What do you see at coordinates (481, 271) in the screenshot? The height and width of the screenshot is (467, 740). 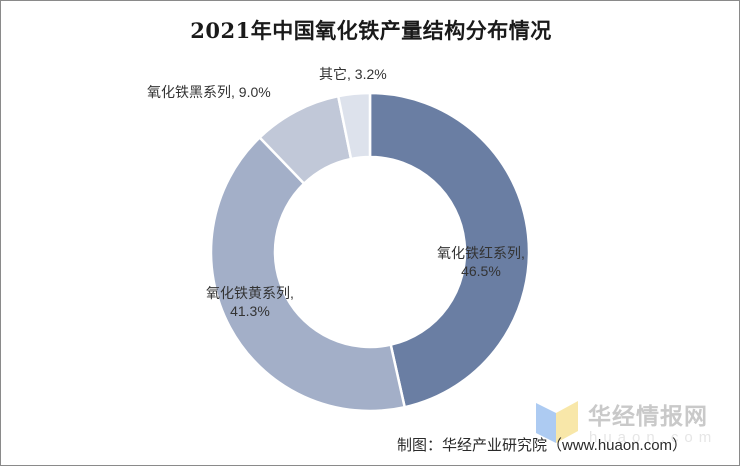 I see `label-value: 46.5%` at bounding box center [481, 271].